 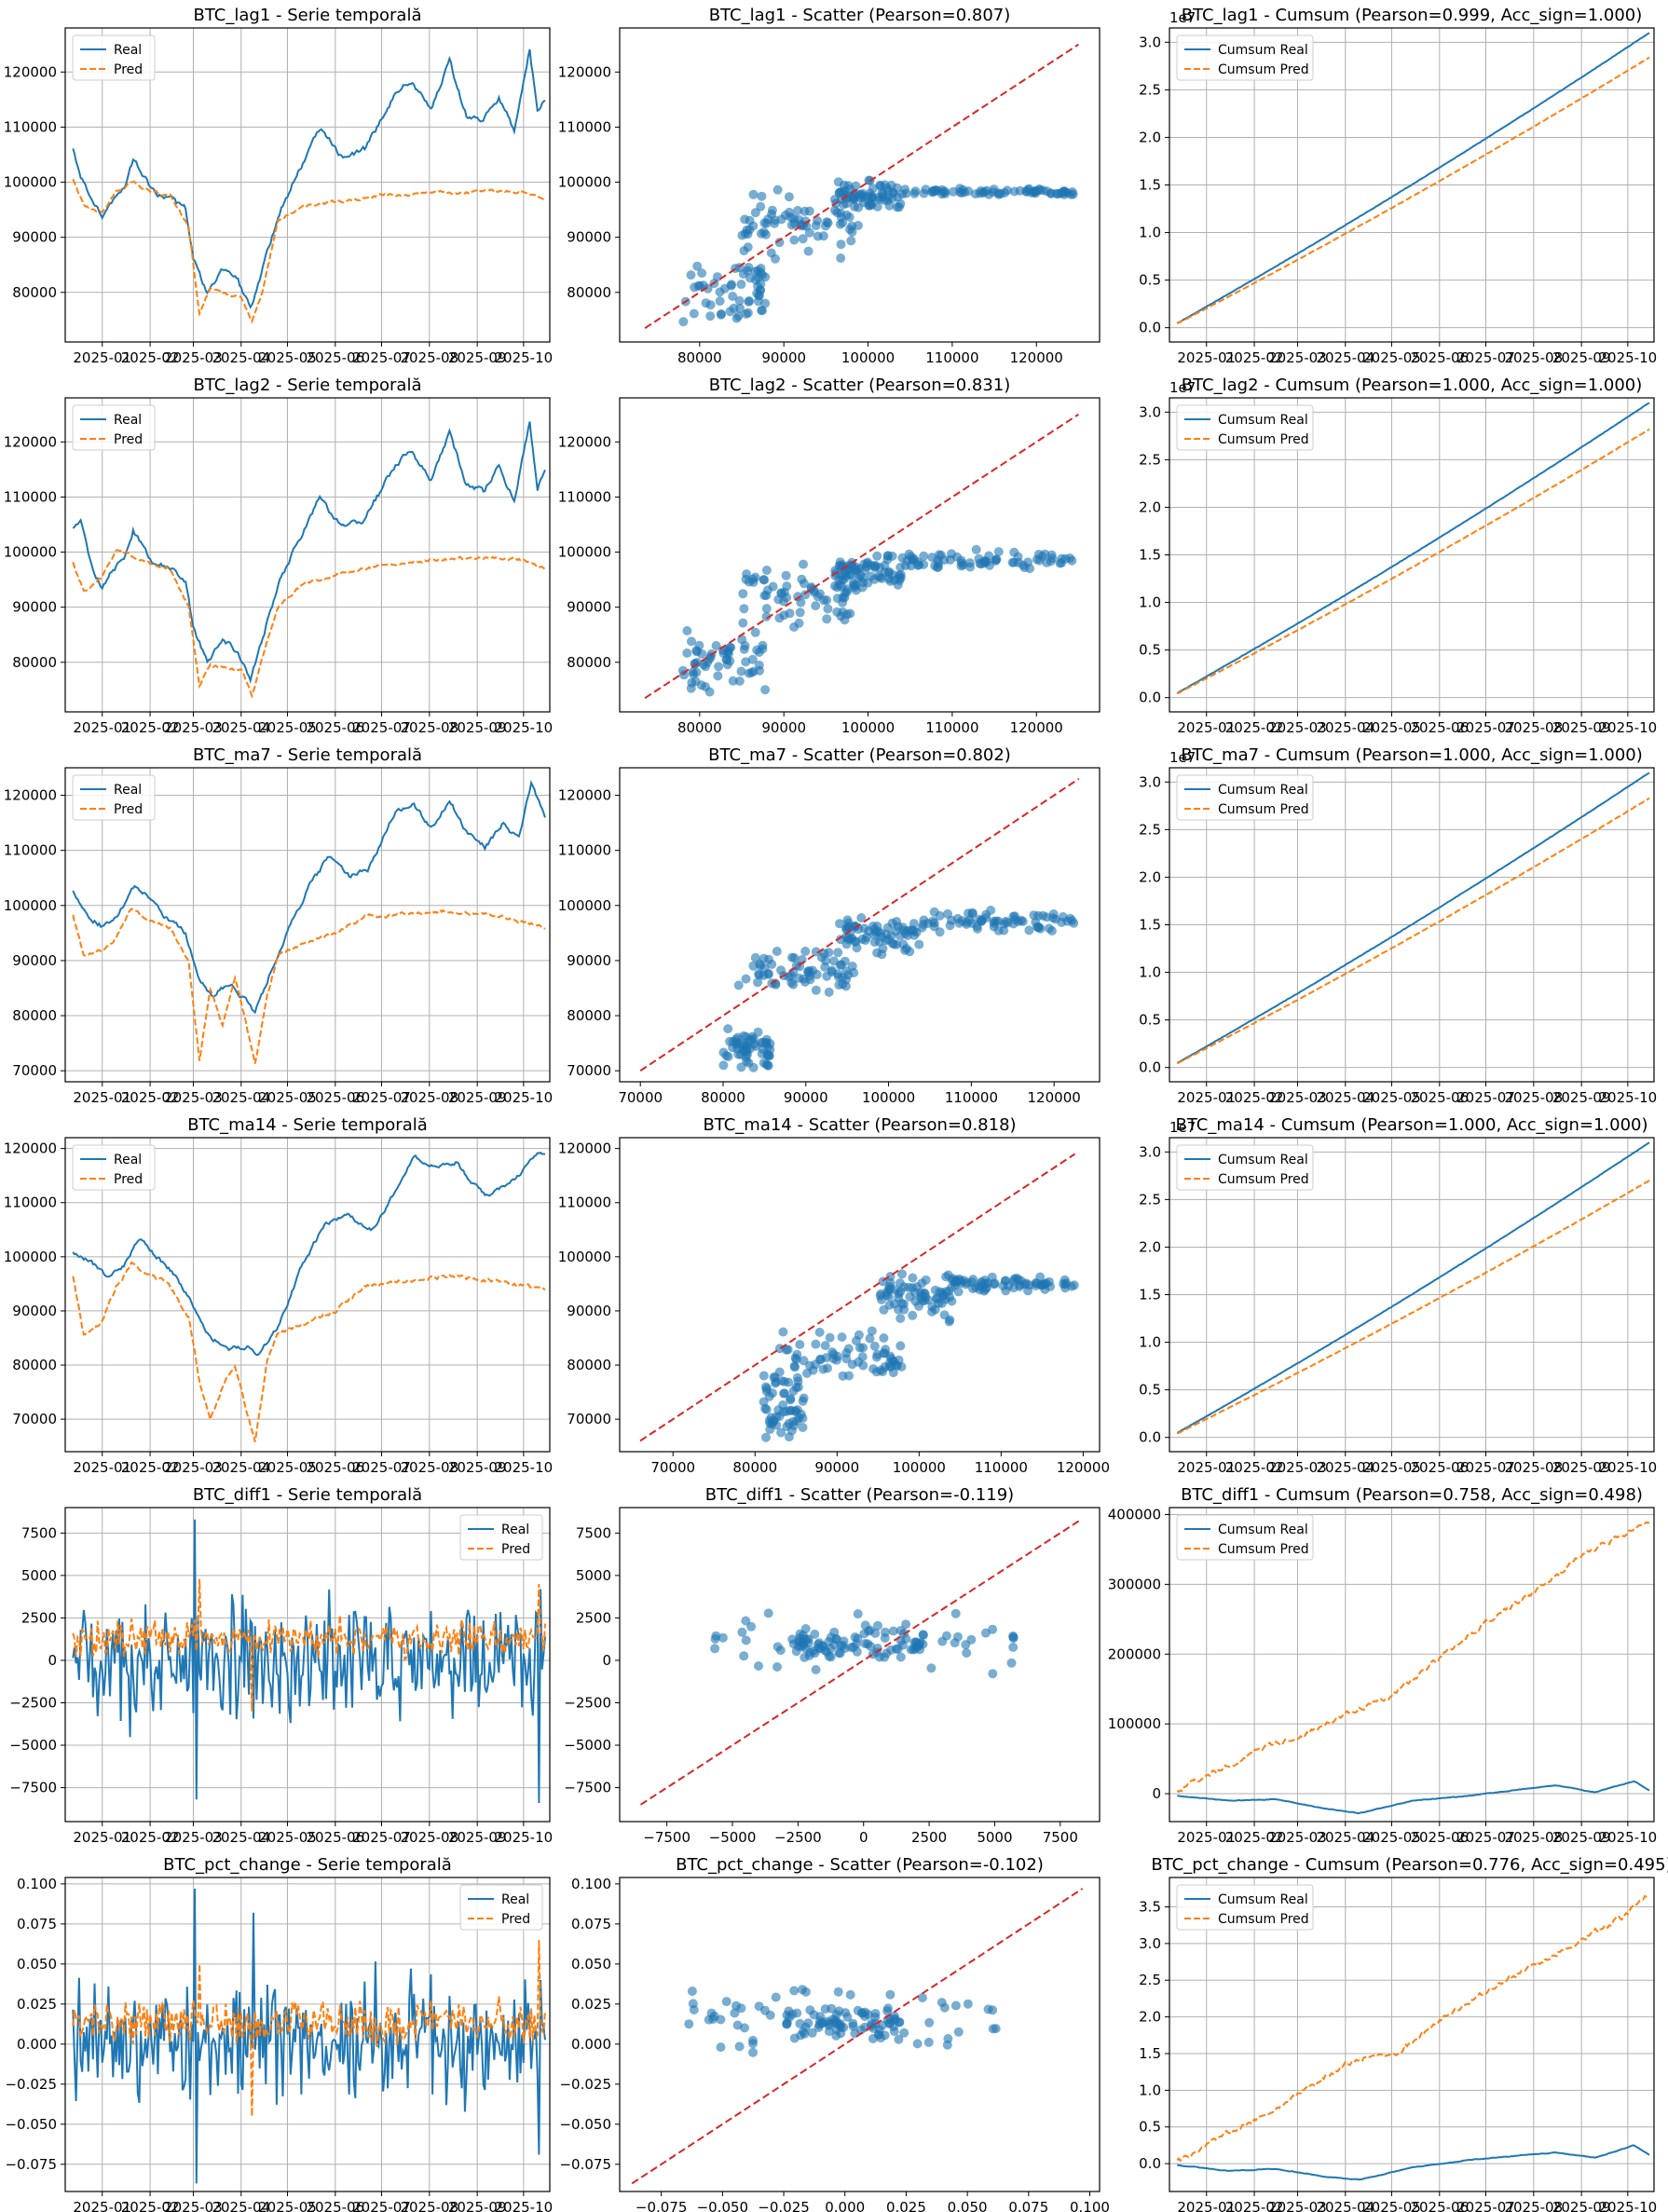 I want to click on y-tick-label: 1.0, so click(x=1150, y=972).